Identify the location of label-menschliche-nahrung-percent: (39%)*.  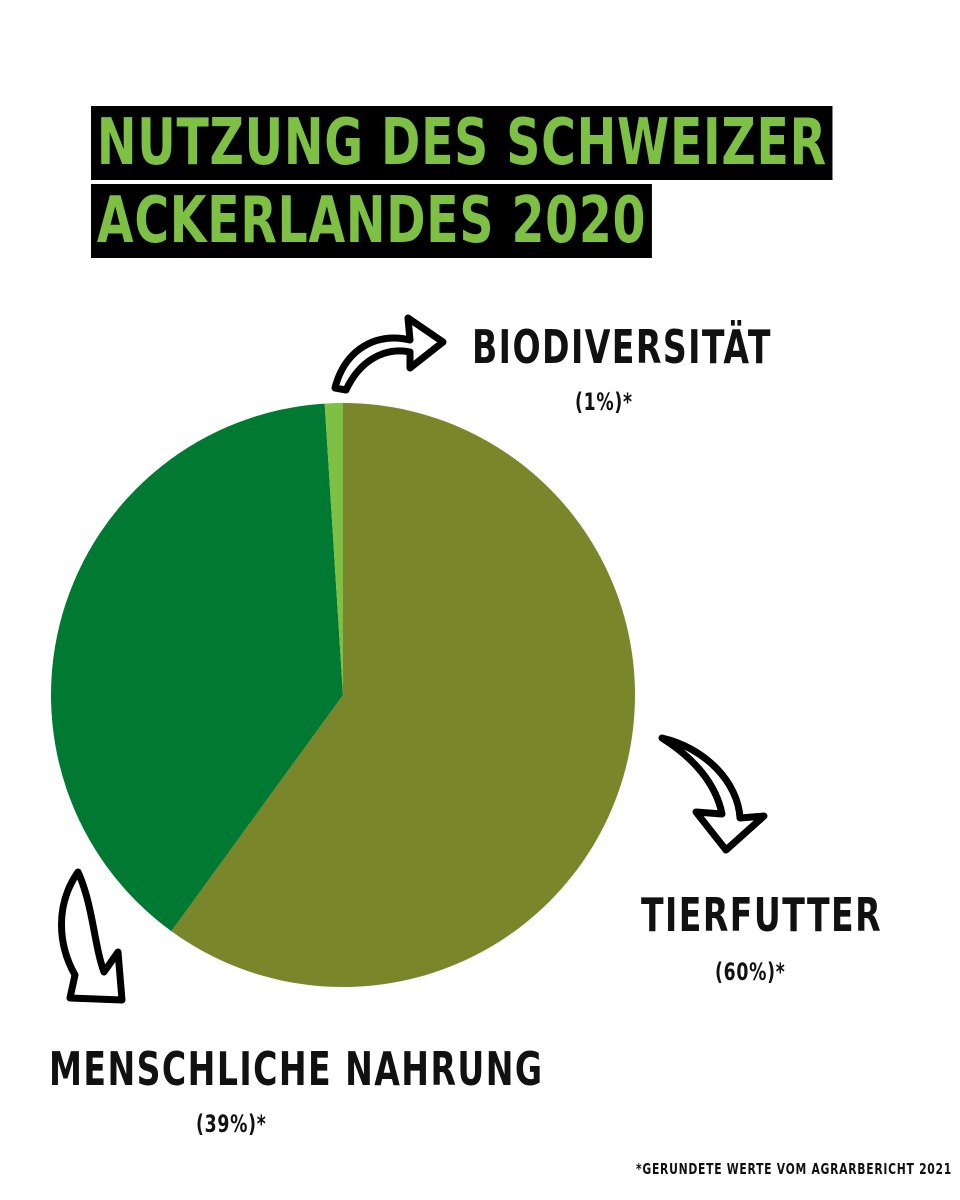
(231, 1124).